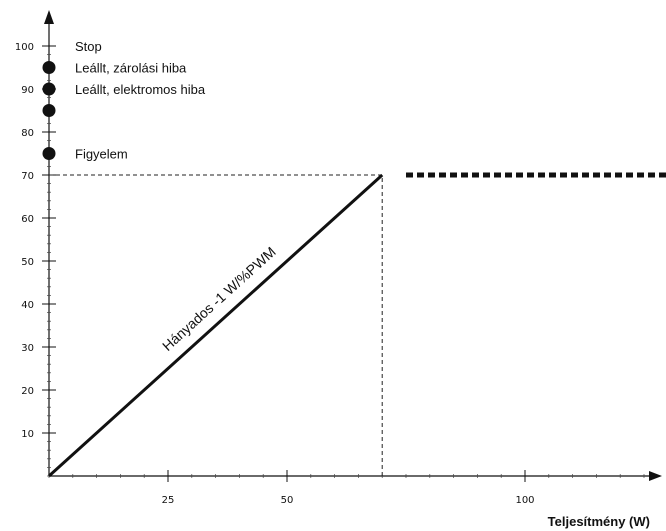 This screenshot has width=666, height=531. Describe the element at coordinates (27, 391) in the screenshot. I see `y-tick-label: 20` at that location.